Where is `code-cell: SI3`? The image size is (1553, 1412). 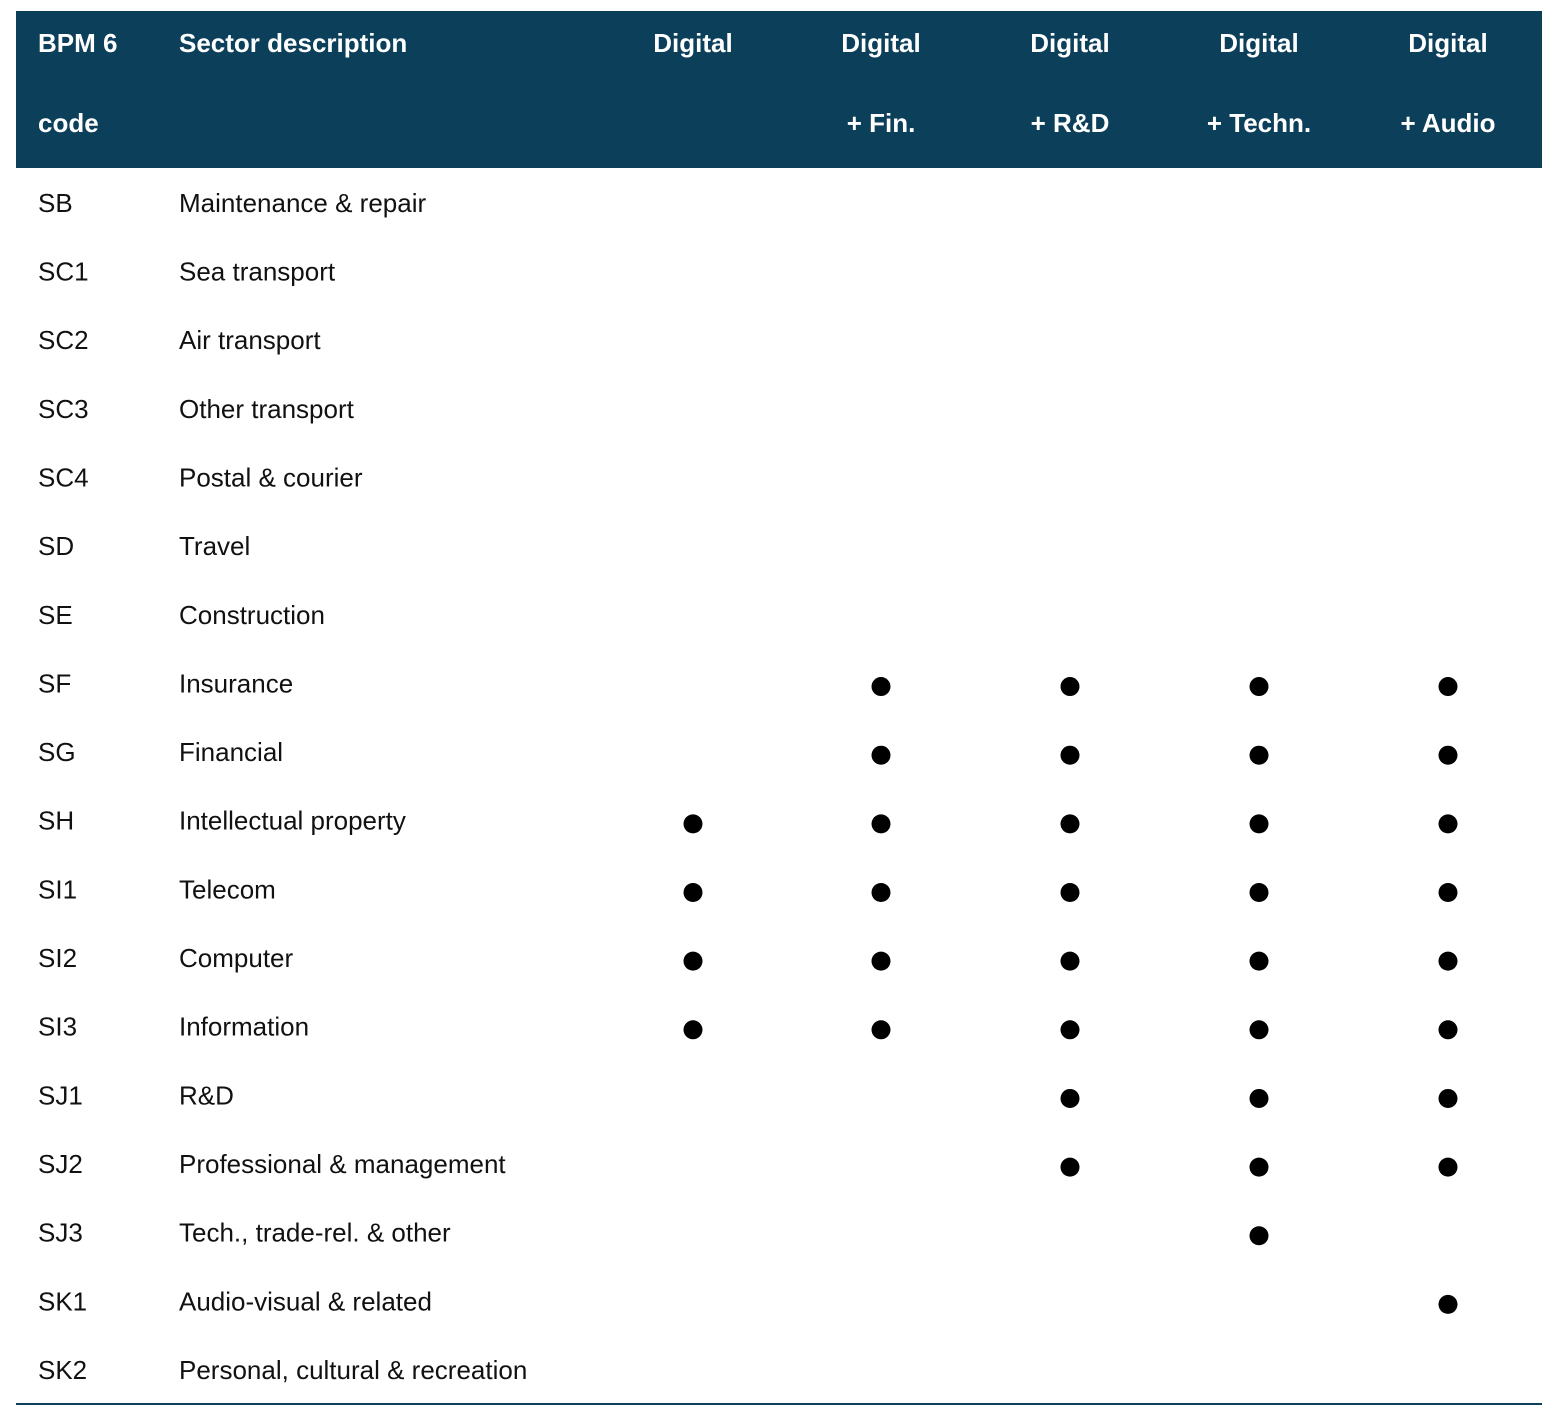
code-cell: SI3 is located at coordinates (57, 1027).